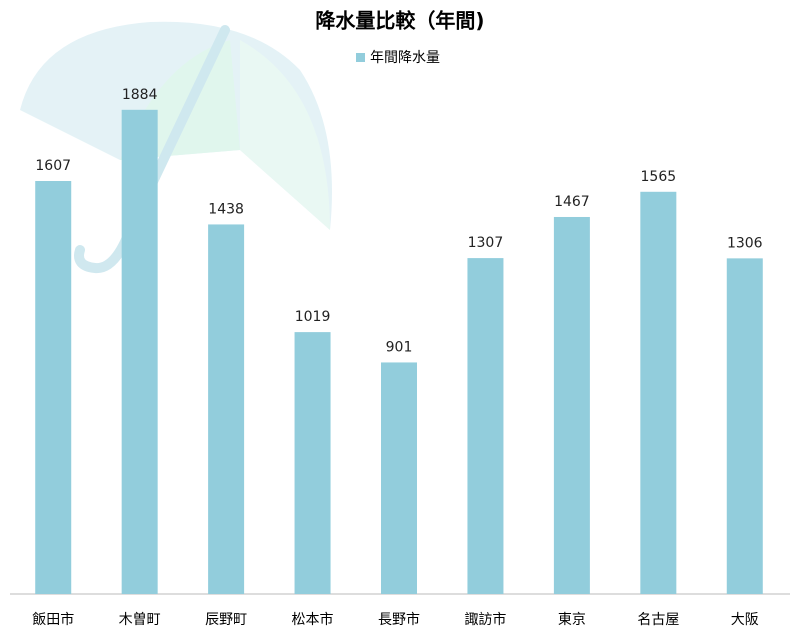  What do you see at coordinates (226, 209) in the screenshot?
I see `value-label: 1438` at bounding box center [226, 209].